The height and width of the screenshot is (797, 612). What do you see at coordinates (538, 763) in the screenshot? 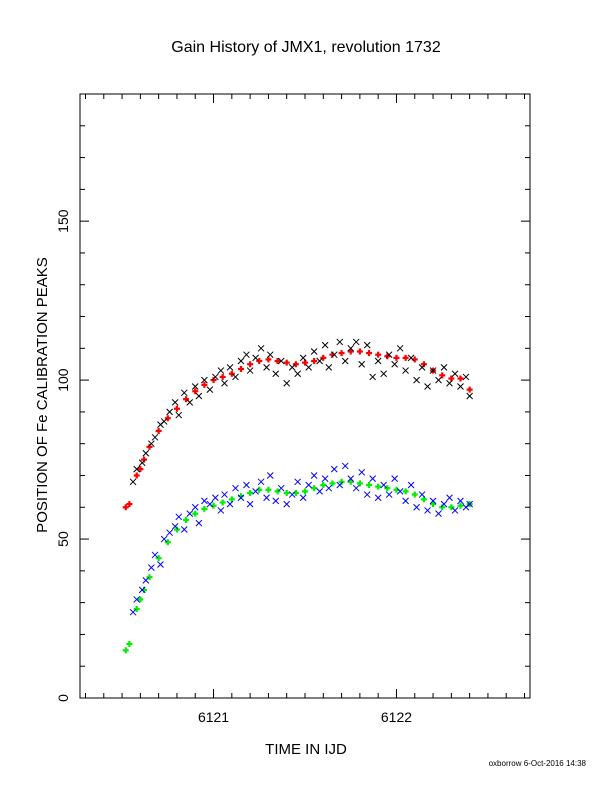
I see `footer-stamp: oxborrow 6-Oct-2016 14:38` at bounding box center [538, 763].